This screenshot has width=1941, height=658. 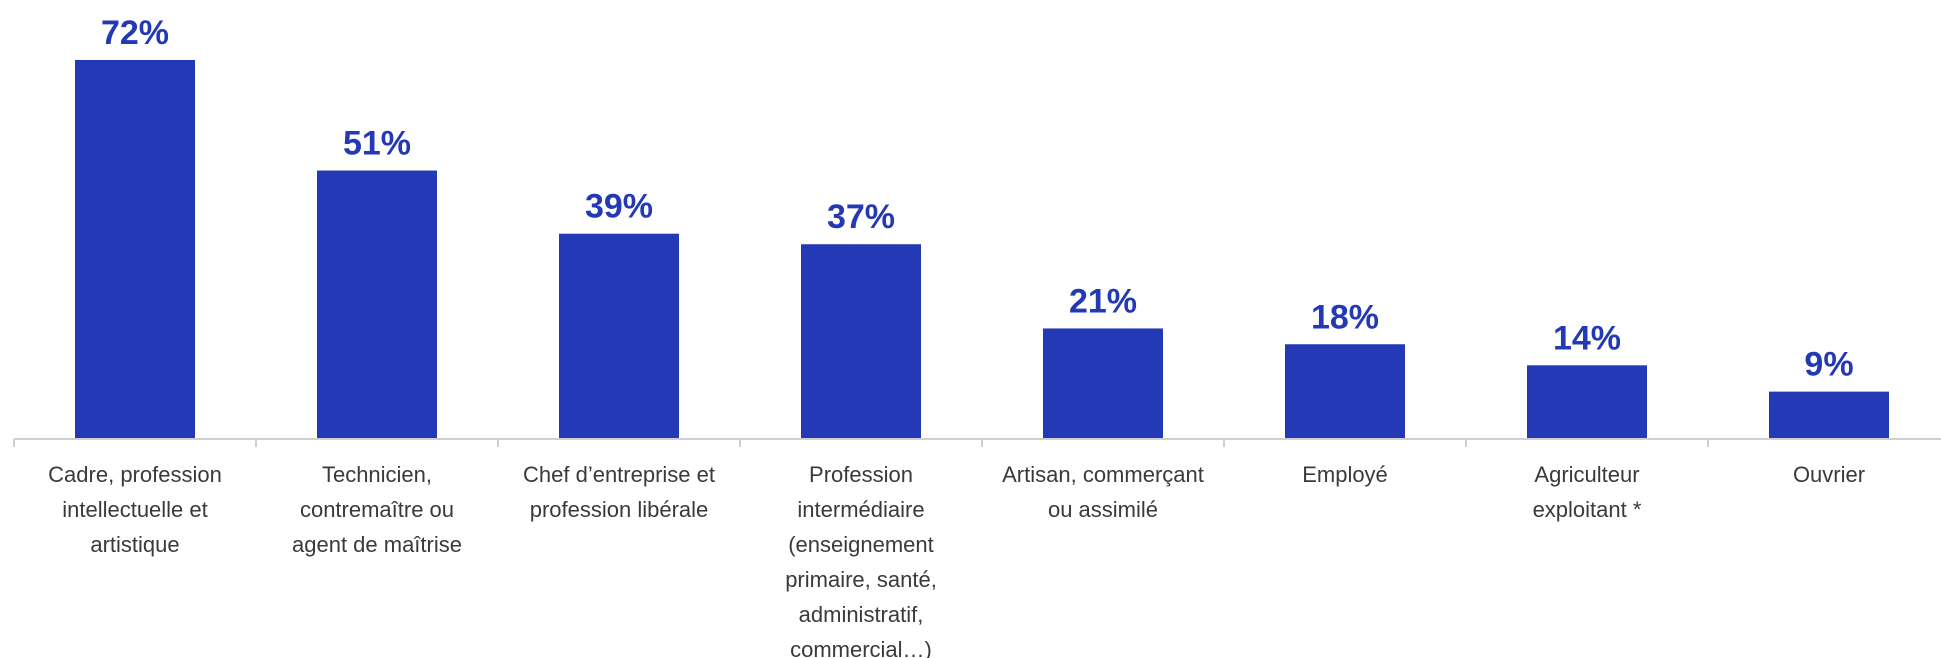 What do you see at coordinates (619, 474) in the screenshot?
I see `category-label-line: Chef d’entreprise et` at bounding box center [619, 474].